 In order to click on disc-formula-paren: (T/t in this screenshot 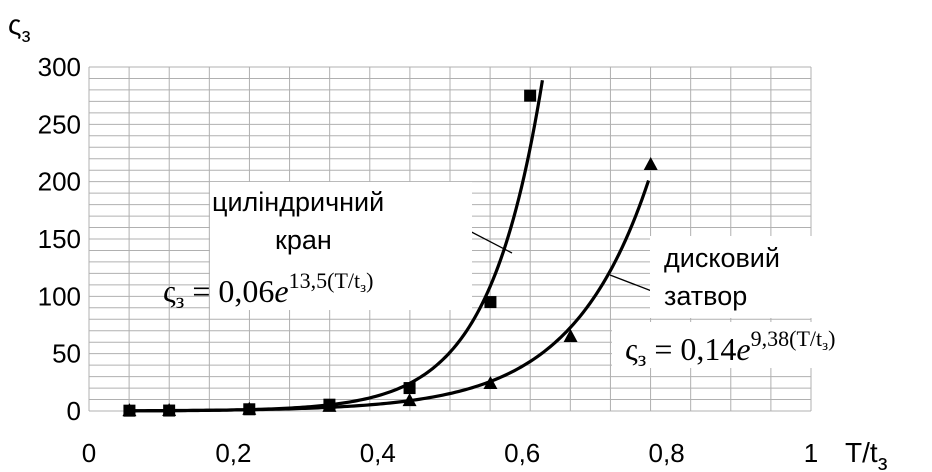, I will do `click(805, 338)`.